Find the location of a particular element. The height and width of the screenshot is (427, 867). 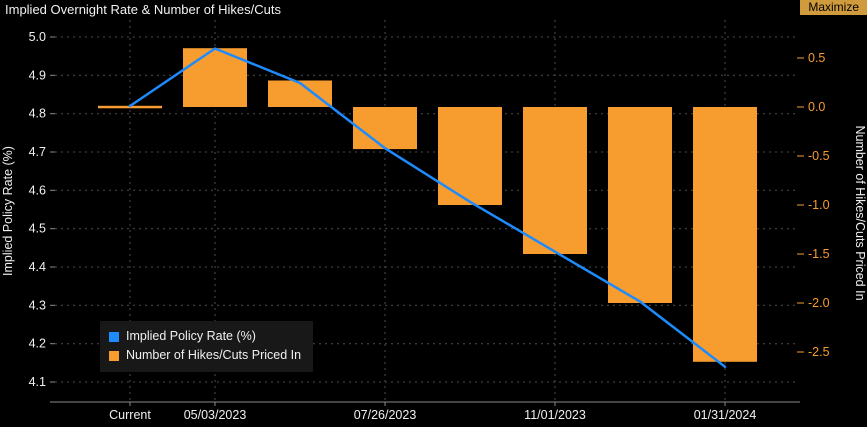

x-tick-label: 01/31/2024 is located at coordinates (725, 415).